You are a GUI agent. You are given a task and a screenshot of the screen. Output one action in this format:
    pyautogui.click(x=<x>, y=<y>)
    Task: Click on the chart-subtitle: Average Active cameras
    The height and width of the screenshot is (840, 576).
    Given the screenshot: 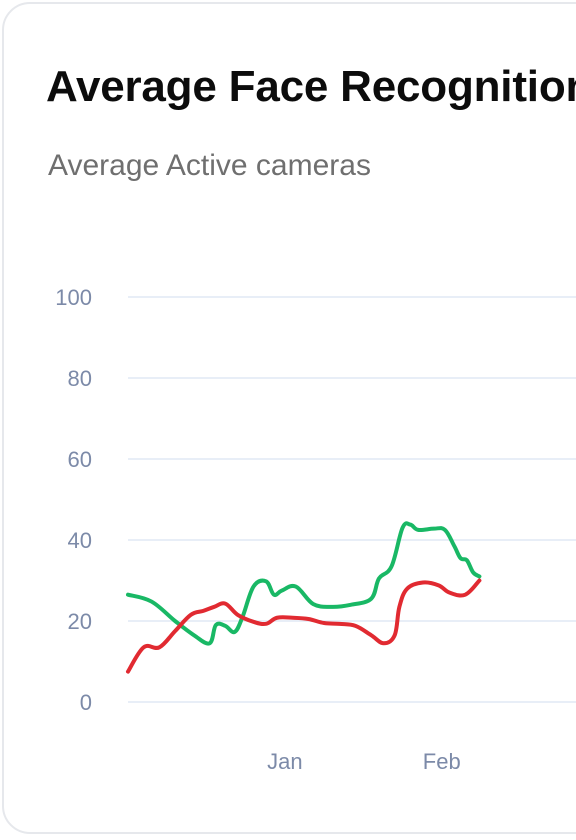 What is the action you would take?
    pyautogui.click(x=209, y=165)
    